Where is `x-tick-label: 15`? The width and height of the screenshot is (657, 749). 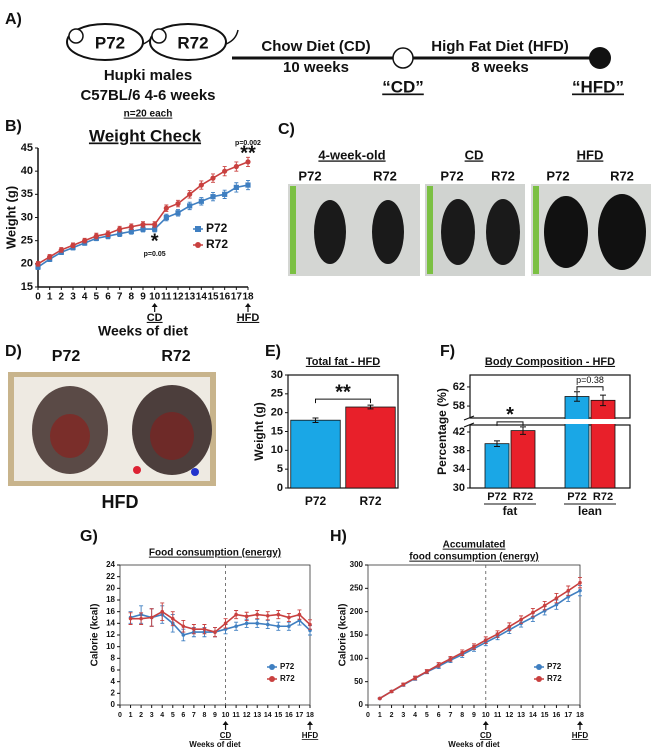
x-tick-label: 15 is located at coordinates (278, 715).